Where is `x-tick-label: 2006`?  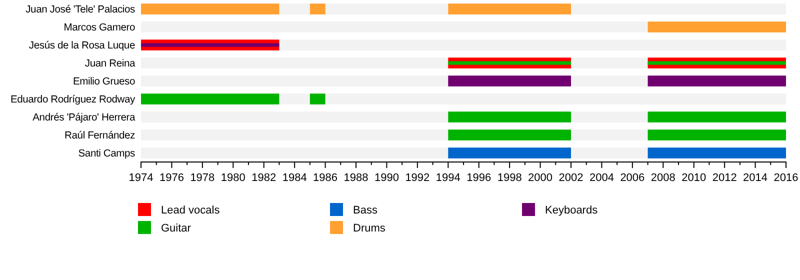 x-tick-label: 2006 is located at coordinates (632, 178).